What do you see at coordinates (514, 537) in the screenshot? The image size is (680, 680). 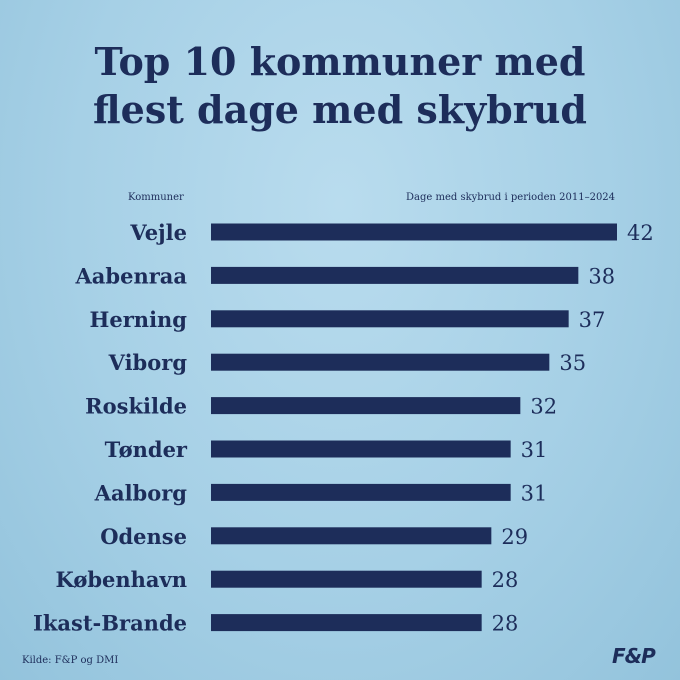 I see `value-label: 29` at bounding box center [514, 537].